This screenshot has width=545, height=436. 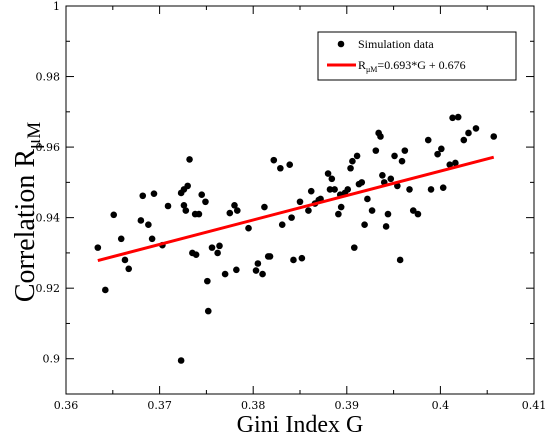 What do you see at coordinates (341, 44) in the screenshot?
I see `legend-marker-simulation` at bounding box center [341, 44].